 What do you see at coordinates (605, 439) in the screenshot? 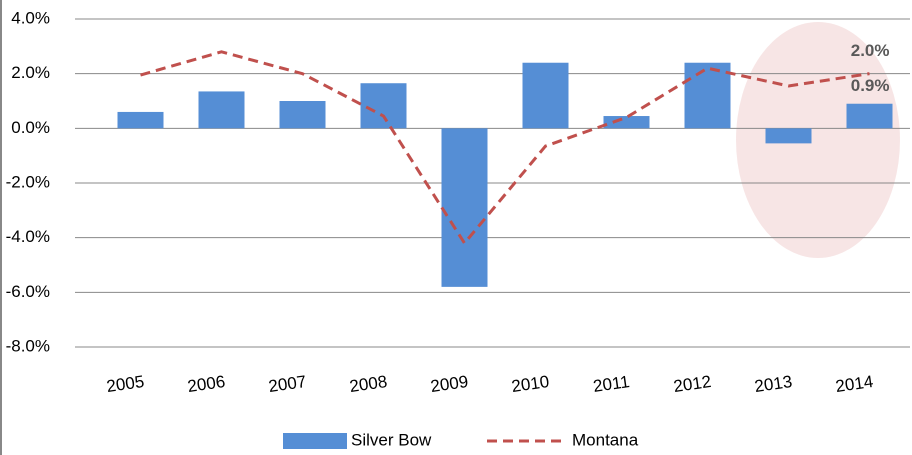
I see `legend-label: Montana` at bounding box center [605, 439].